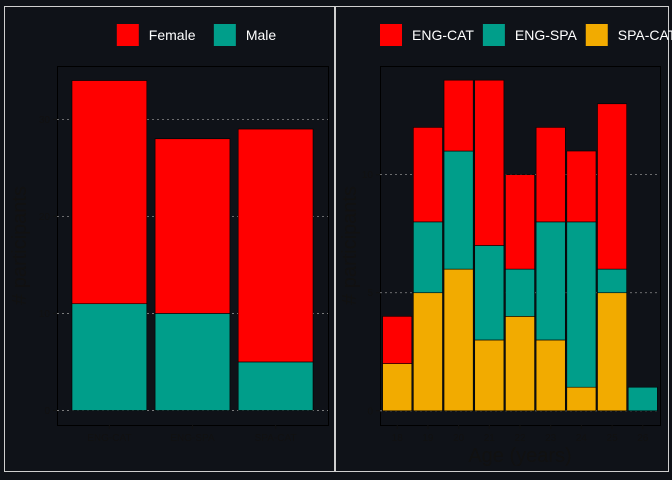 This screenshot has width=672, height=480. Describe the element at coordinates (261, 35) in the screenshot. I see `legend-label-male: Male` at that location.